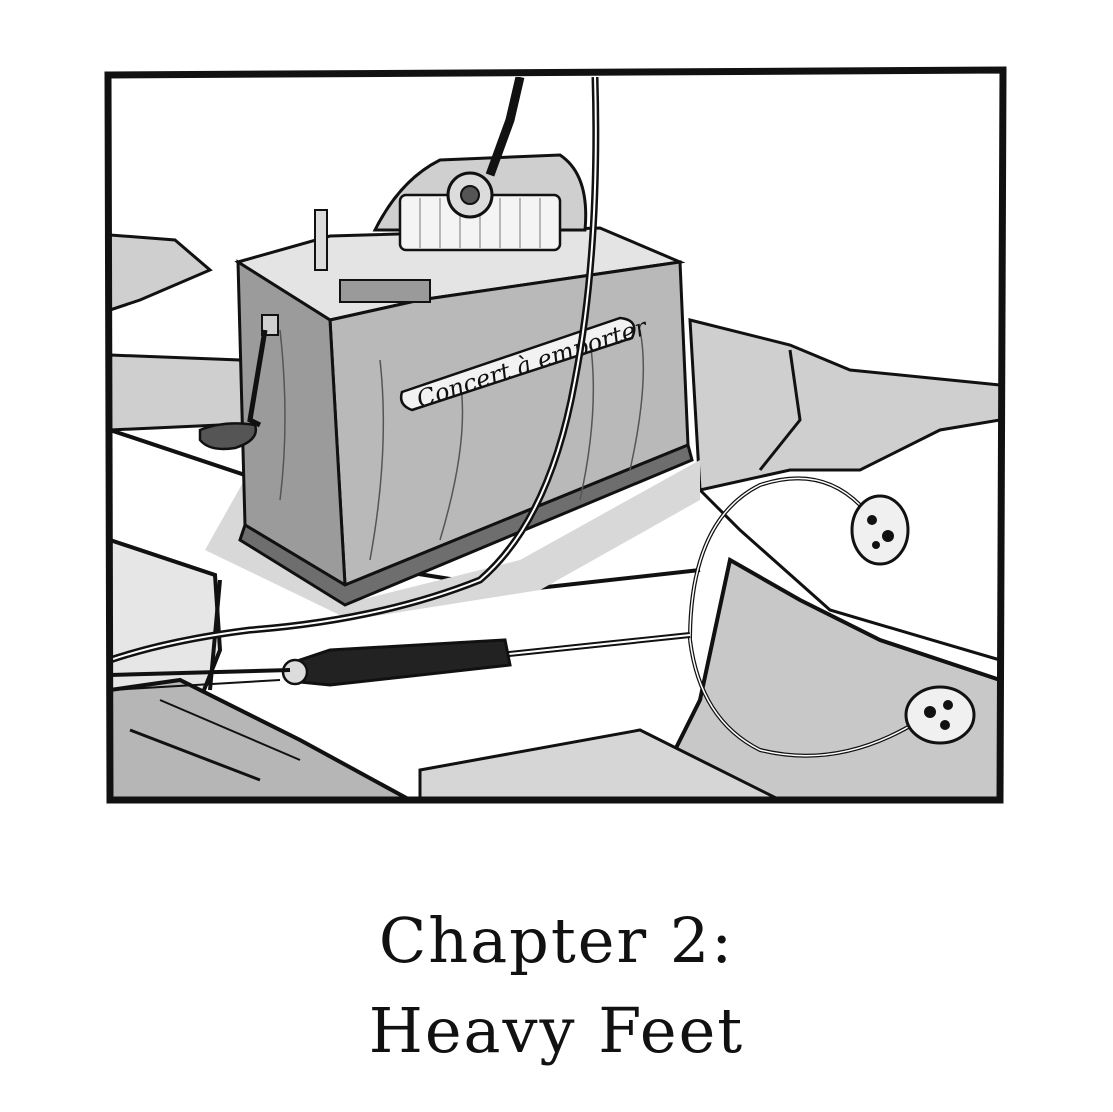 The height and width of the screenshot is (1112, 1113). I want to click on chapter-title-line1: Chapter 2:, so click(556, 940).